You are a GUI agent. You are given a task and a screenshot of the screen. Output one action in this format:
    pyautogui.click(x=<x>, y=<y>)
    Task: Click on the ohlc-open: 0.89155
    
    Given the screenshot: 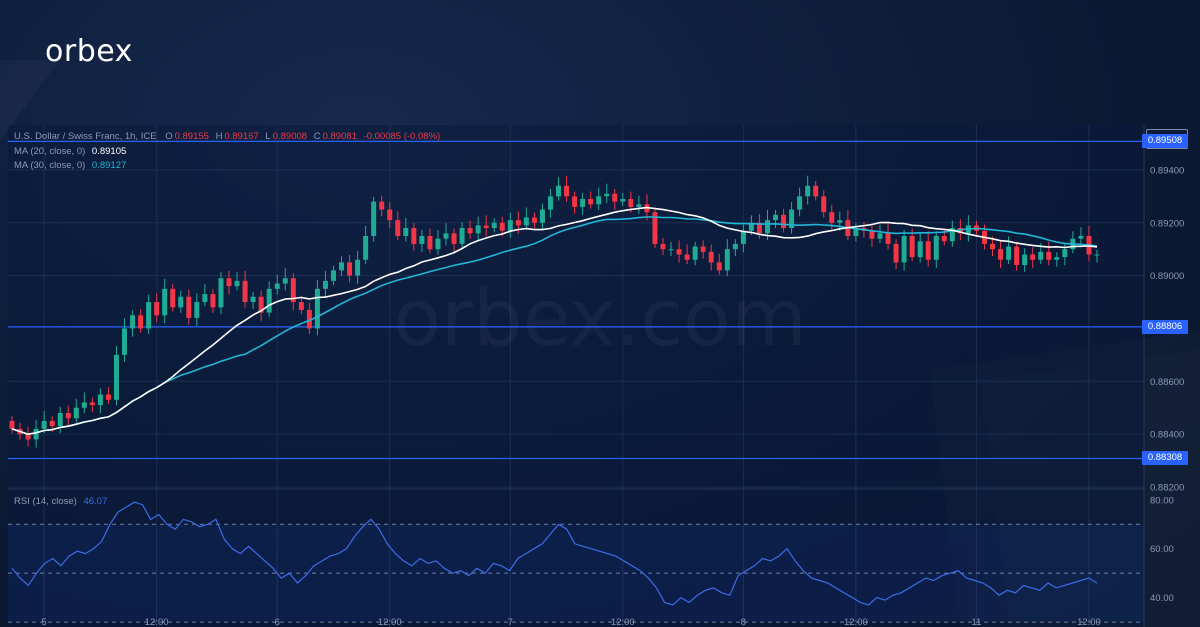 What is the action you would take?
    pyautogui.click(x=191, y=136)
    